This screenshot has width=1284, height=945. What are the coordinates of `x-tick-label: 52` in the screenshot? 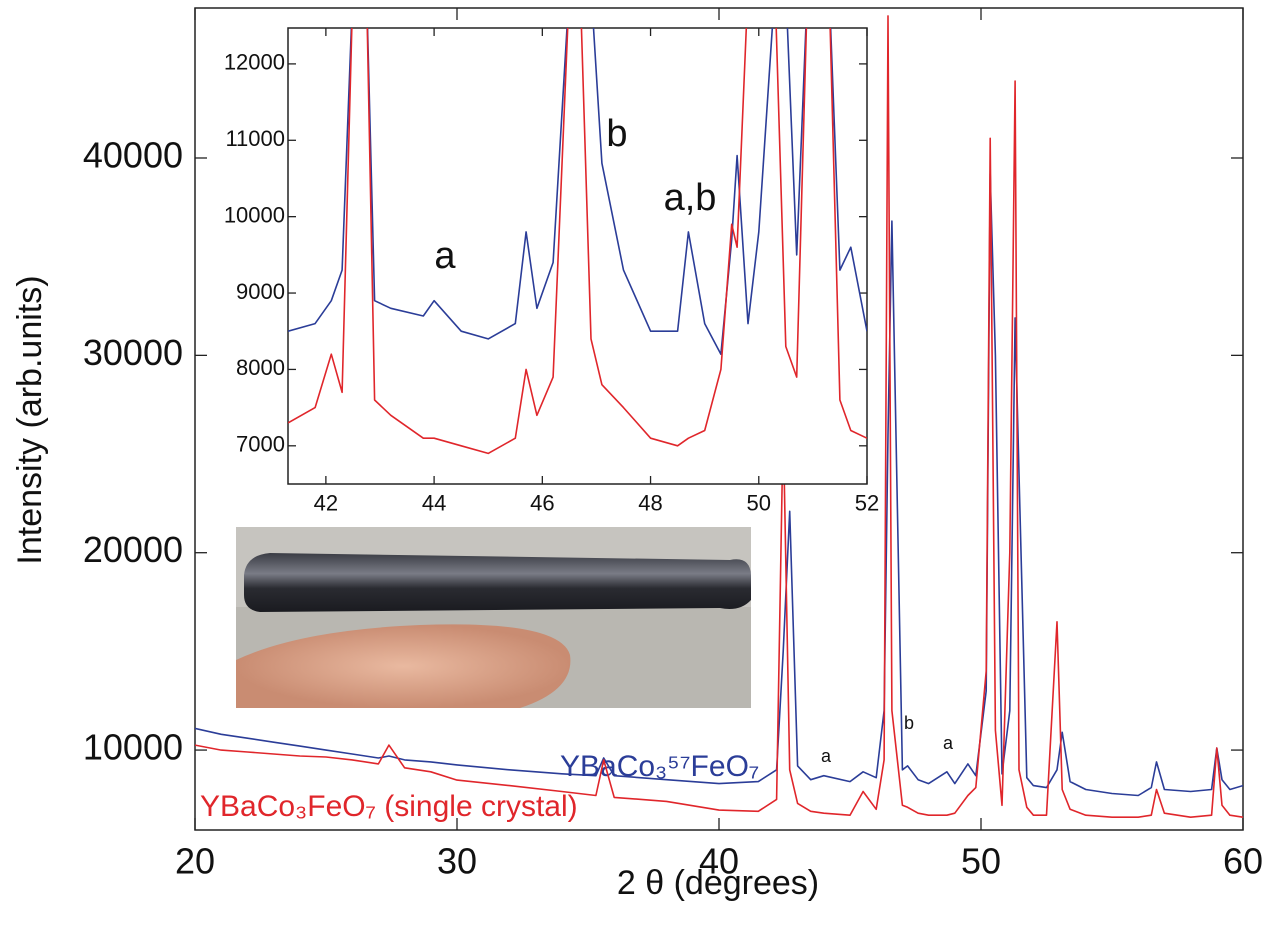 It's located at (867, 503).